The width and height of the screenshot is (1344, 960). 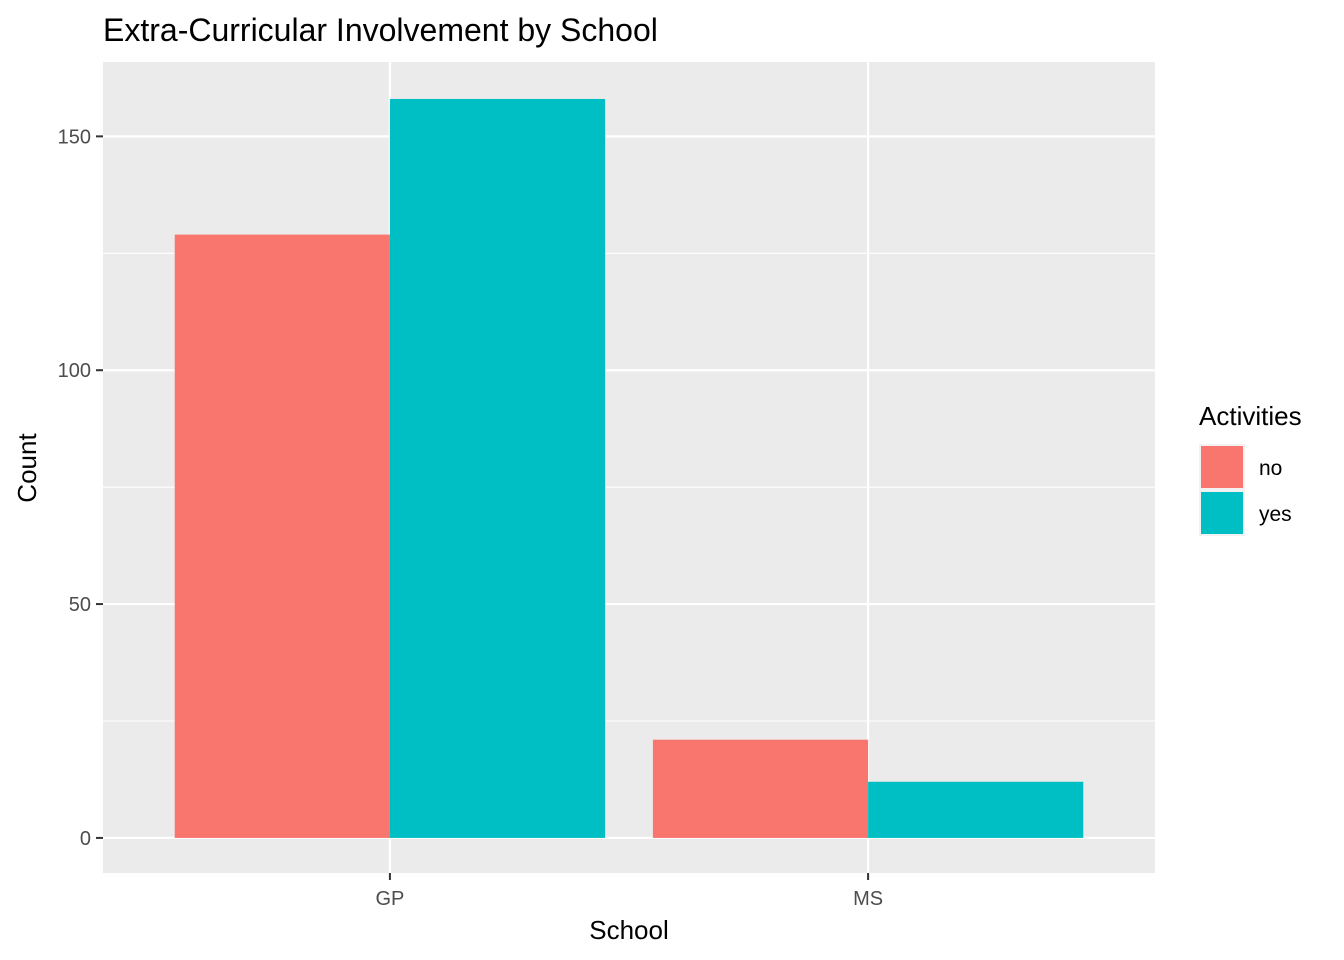 What do you see at coordinates (497, 468) in the screenshot?
I see `bar-yes-GP` at bounding box center [497, 468].